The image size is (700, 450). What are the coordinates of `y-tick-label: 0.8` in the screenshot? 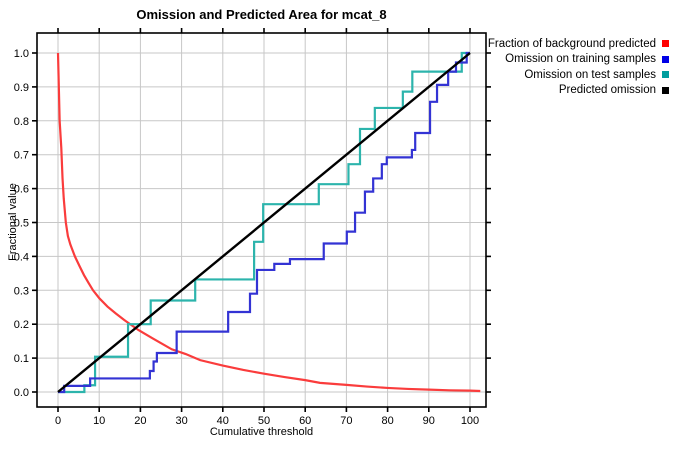 It's located at (21, 122).